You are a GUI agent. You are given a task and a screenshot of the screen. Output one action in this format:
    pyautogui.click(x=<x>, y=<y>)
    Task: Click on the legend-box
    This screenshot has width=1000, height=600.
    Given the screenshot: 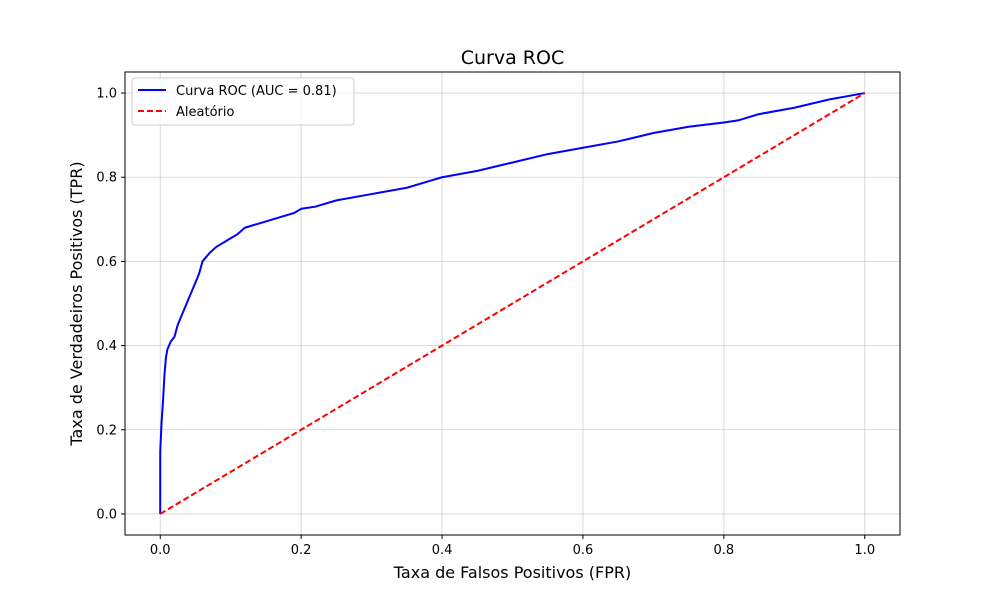 What is the action you would take?
    pyautogui.click(x=243, y=101)
    